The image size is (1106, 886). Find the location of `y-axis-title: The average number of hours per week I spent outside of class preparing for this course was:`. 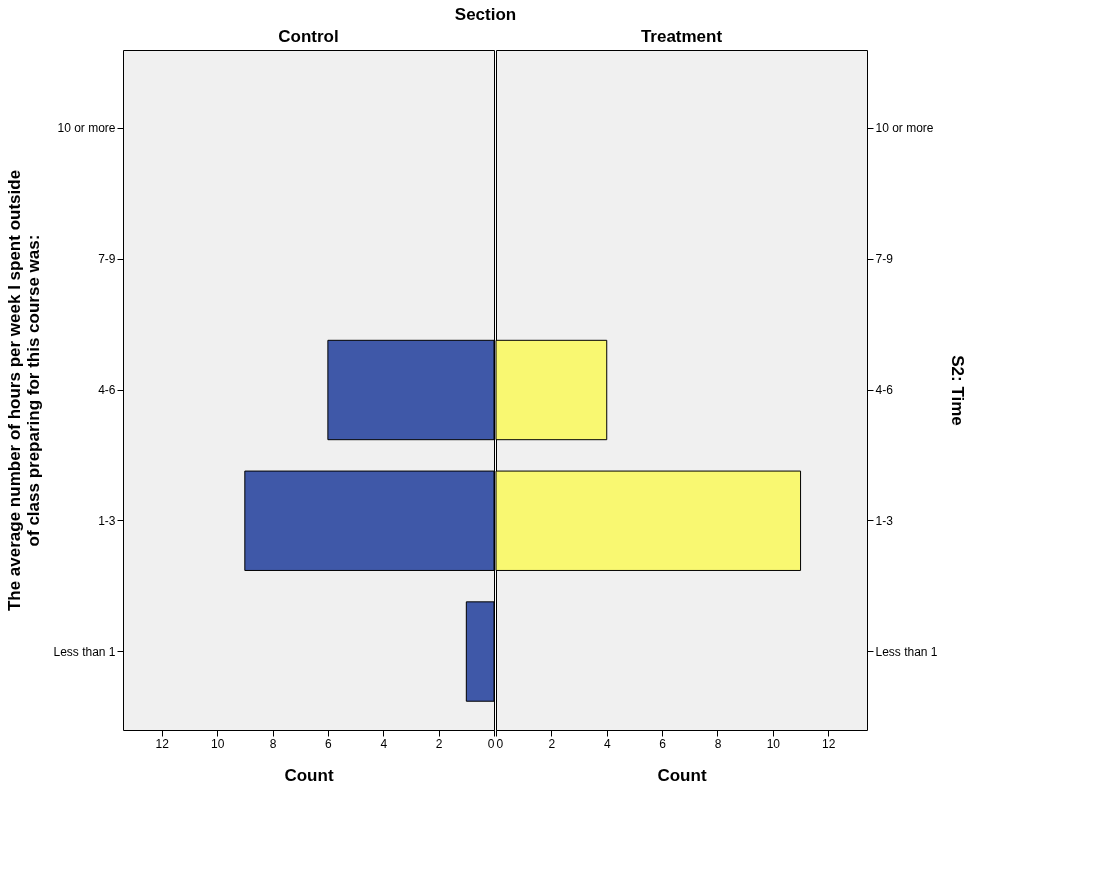

y-axis-title: The average number of hours per week I spent outside of class preparing for this course was: is located at coordinates (24, 390).